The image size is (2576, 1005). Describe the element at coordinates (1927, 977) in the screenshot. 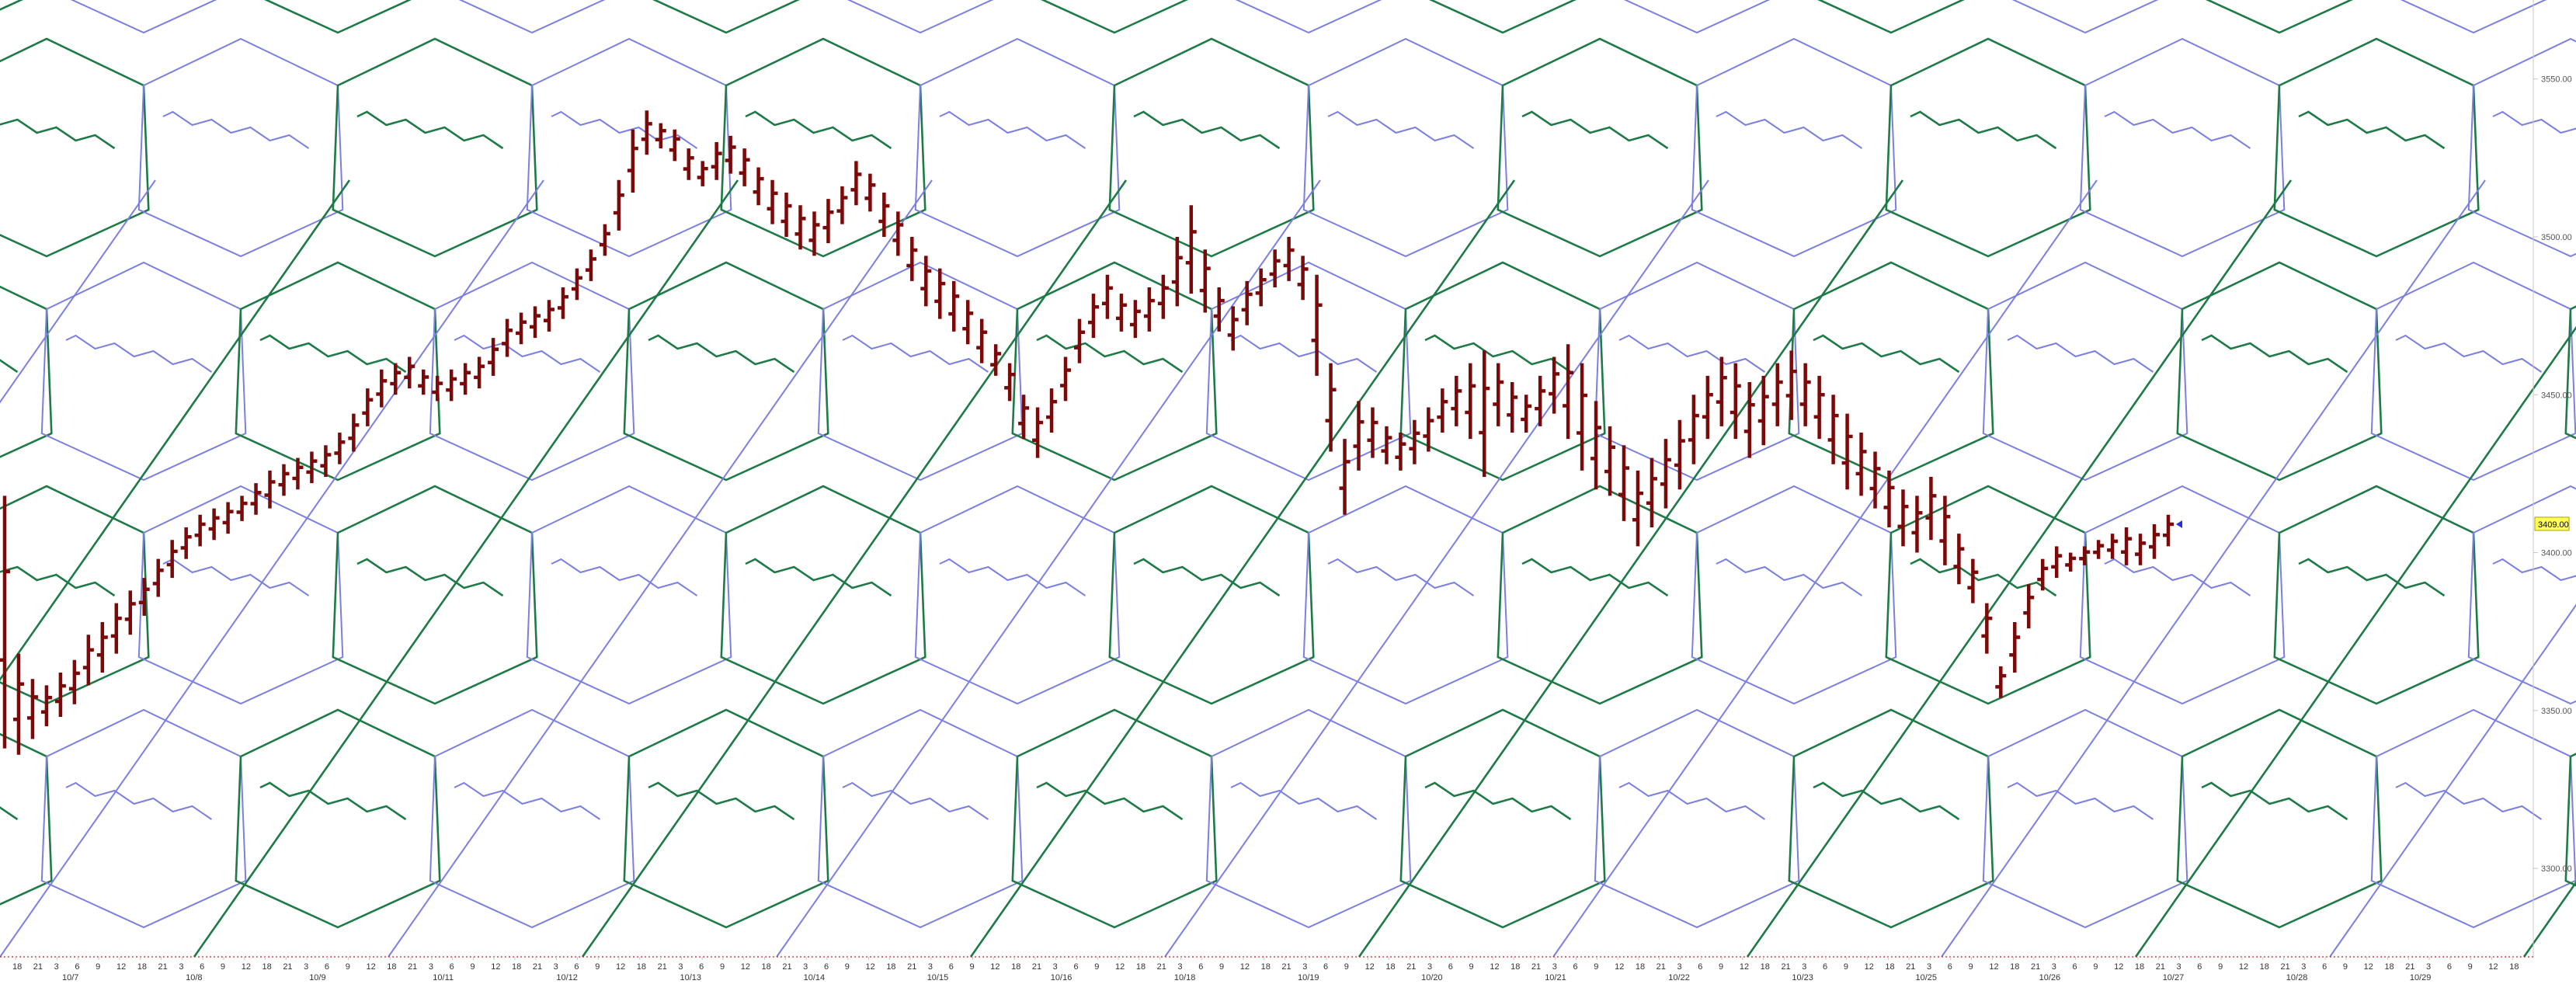

I see `date-label: 10/25` at that location.